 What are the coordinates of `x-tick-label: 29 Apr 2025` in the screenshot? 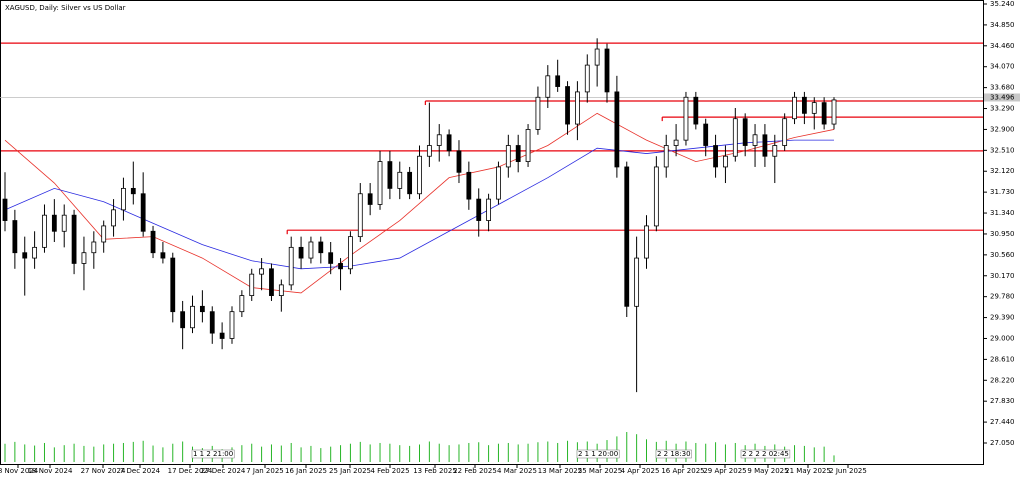 It's located at (724, 471).